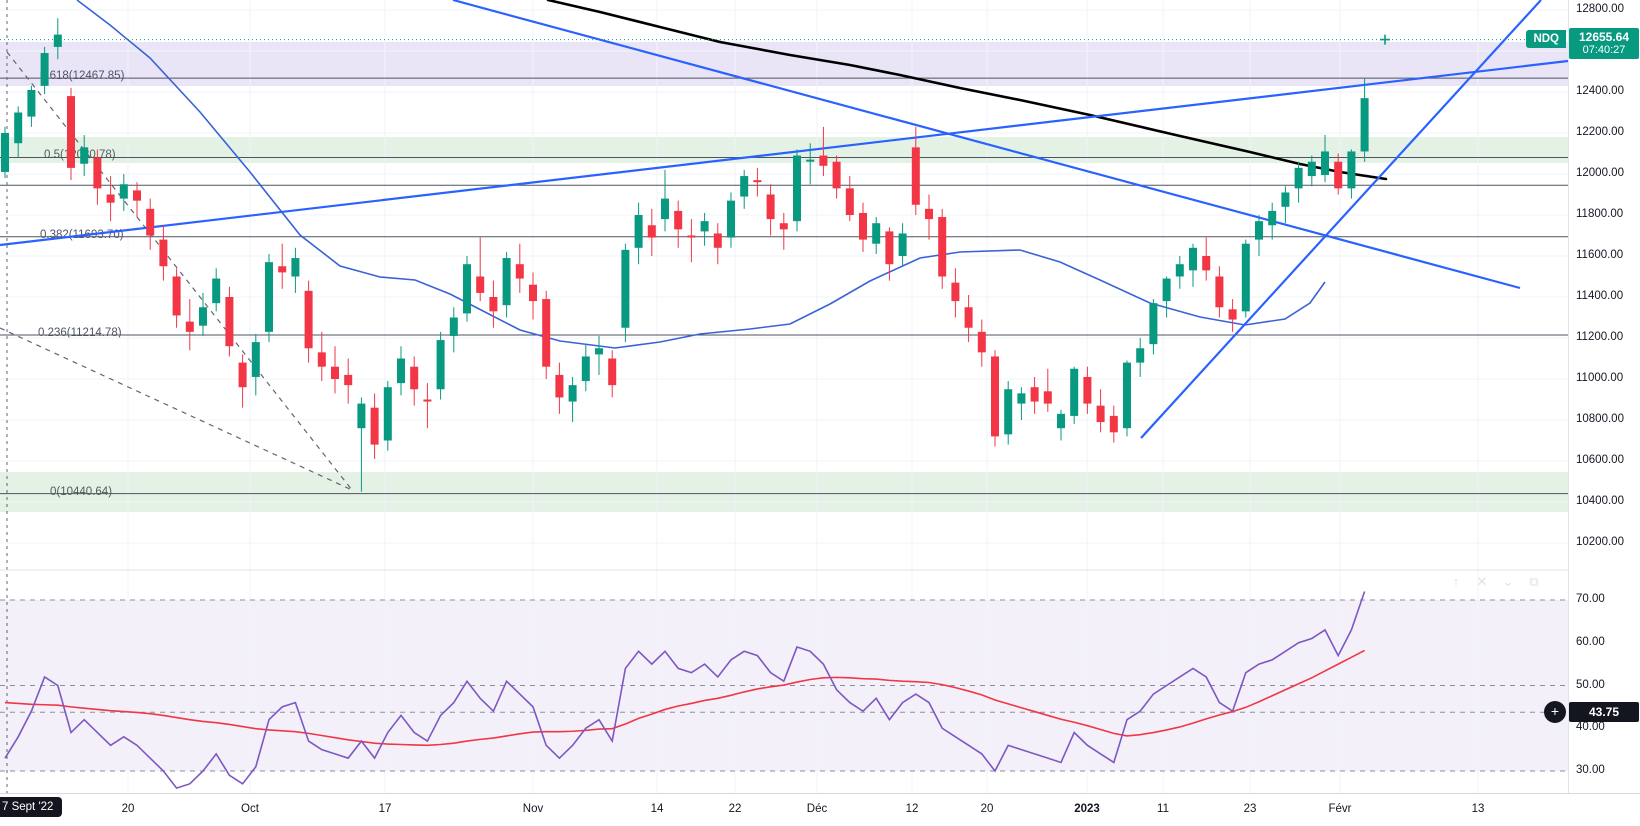  Describe the element at coordinates (1482, 581) in the screenshot. I see `pane-close-button: ✕` at that location.